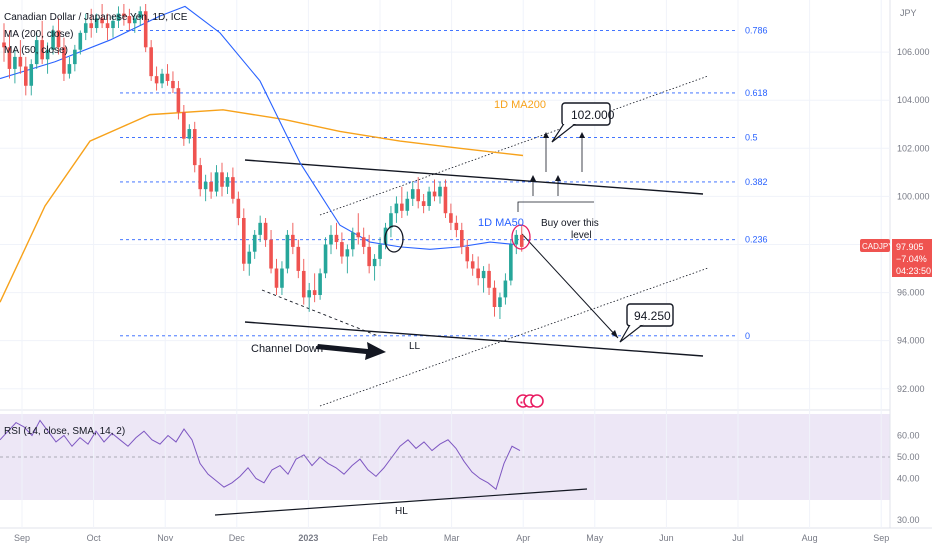 This screenshot has width=932, height=550. What do you see at coordinates (38, 34) in the screenshot?
I see `ma200-legend: MA (200, close)` at bounding box center [38, 34].